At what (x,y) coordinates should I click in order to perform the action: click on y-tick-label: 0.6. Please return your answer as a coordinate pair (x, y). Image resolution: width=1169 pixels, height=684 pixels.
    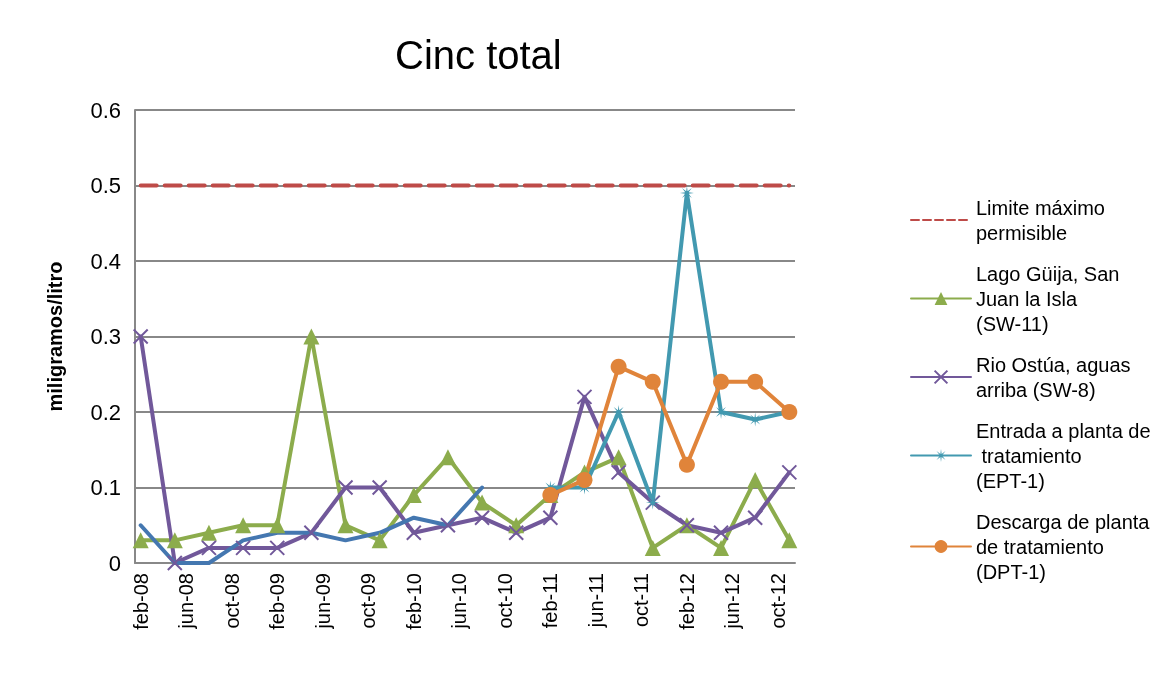
    Looking at the image, I should click on (105, 110).